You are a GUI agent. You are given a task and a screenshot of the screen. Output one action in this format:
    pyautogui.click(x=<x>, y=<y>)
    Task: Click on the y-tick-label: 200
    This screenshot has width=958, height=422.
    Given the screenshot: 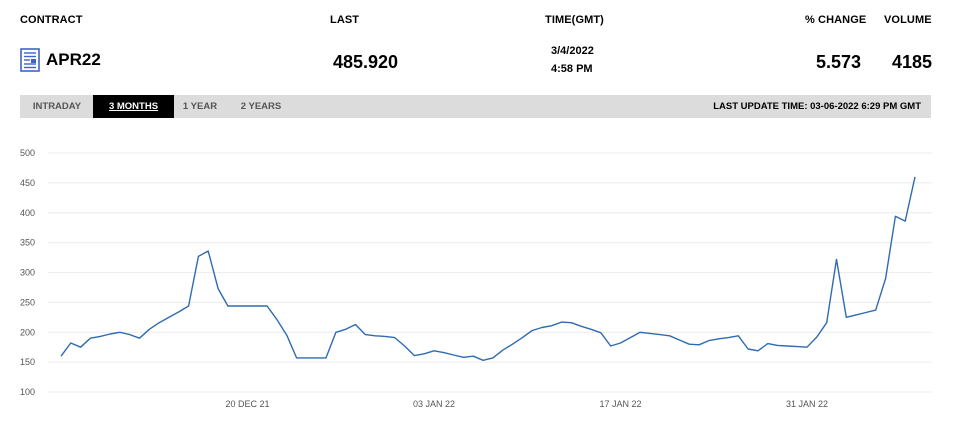 What is the action you would take?
    pyautogui.click(x=27, y=332)
    